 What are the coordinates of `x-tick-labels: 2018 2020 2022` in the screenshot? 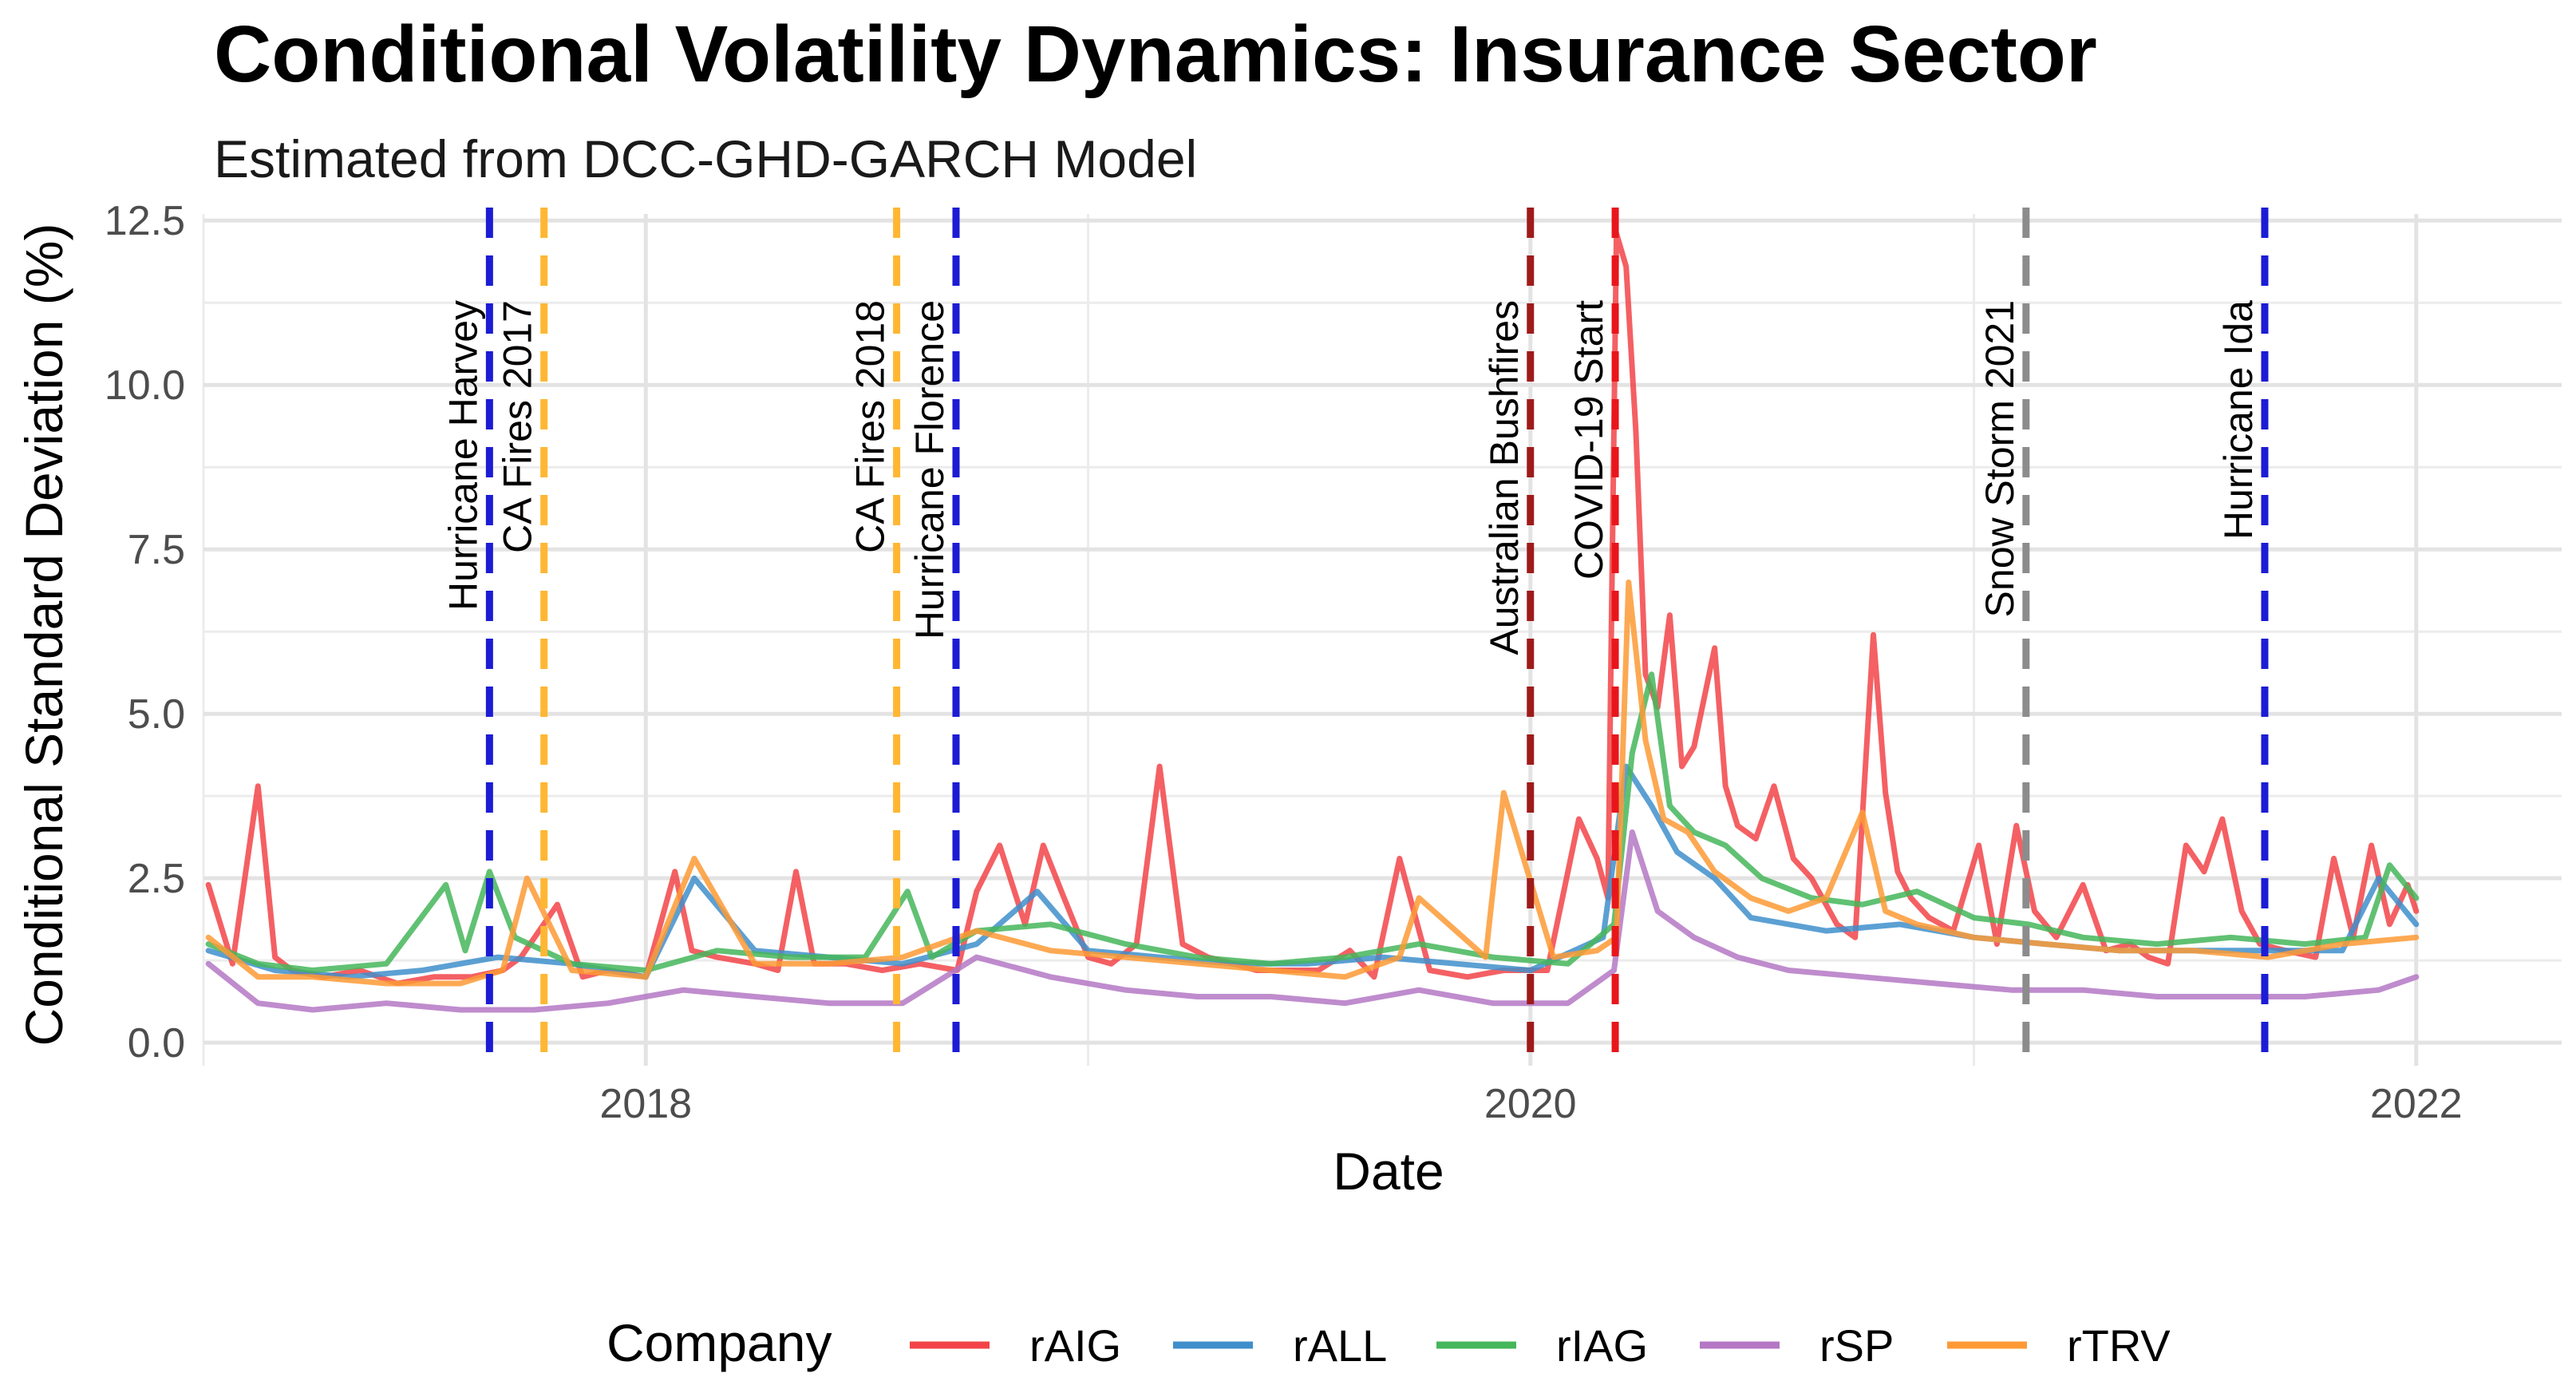 It's located at (1530, 1104).